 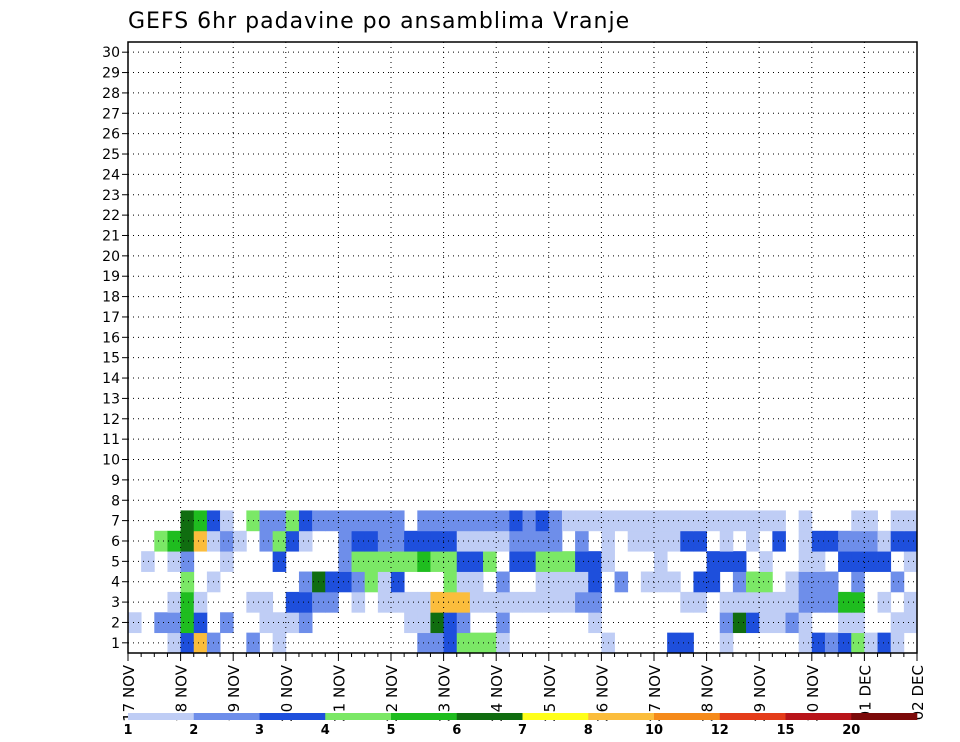 What do you see at coordinates (111, 257) in the screenshot?
I see `y-tick-label: 20` at bounding box center [111, 257].